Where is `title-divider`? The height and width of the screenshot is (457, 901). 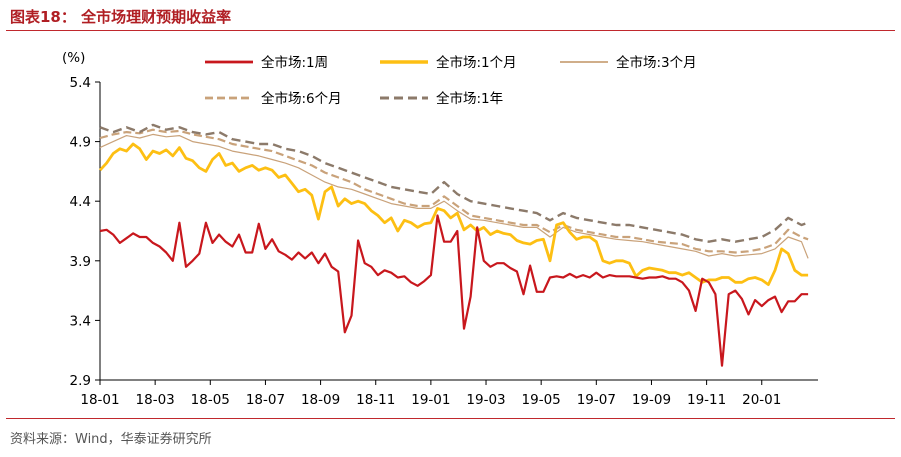 title-divider is located at coordinates (450, 30).